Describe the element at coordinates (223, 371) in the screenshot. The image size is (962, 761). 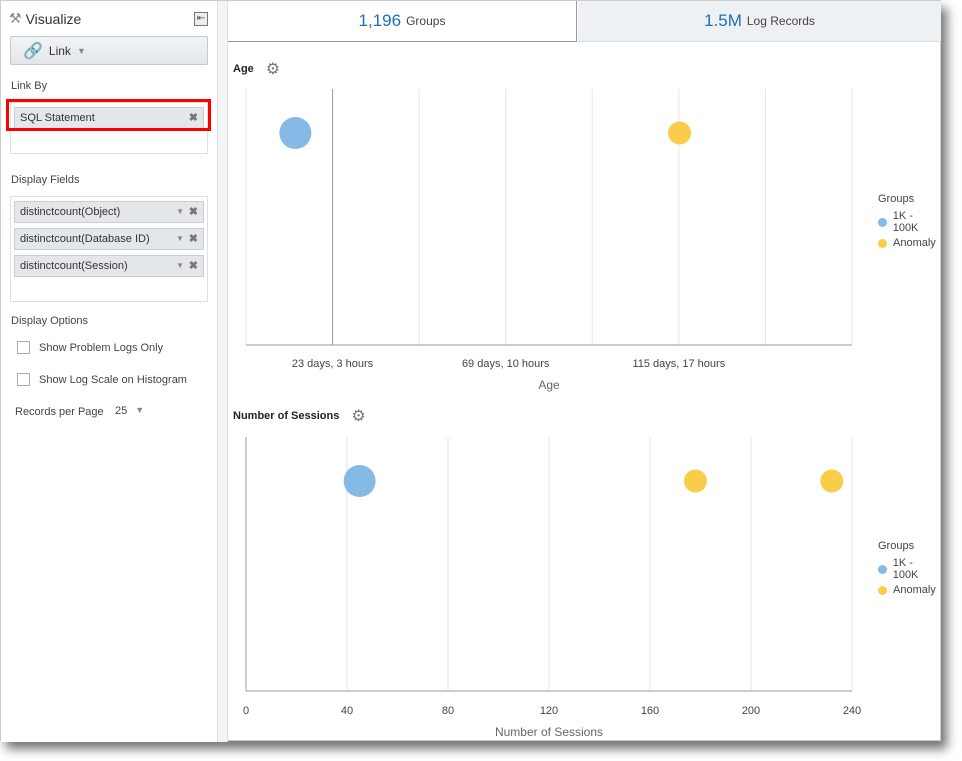
I see `splitter` at that location.